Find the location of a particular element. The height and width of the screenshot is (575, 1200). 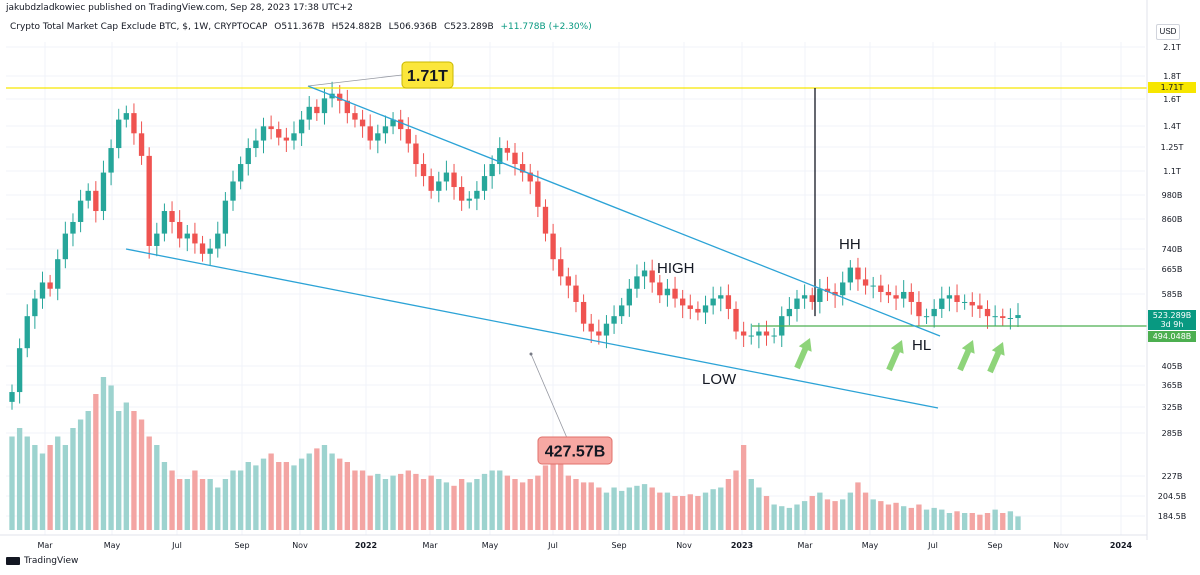

price-tick-label: 2.1T is located at coordinates (1172, 47).